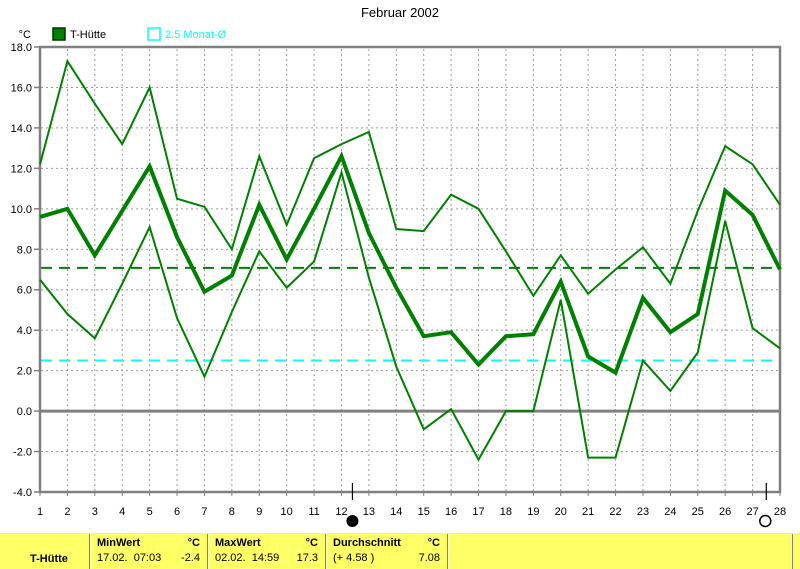  I want to click on legend-label-0: T-Hütte, so click(88, 35).